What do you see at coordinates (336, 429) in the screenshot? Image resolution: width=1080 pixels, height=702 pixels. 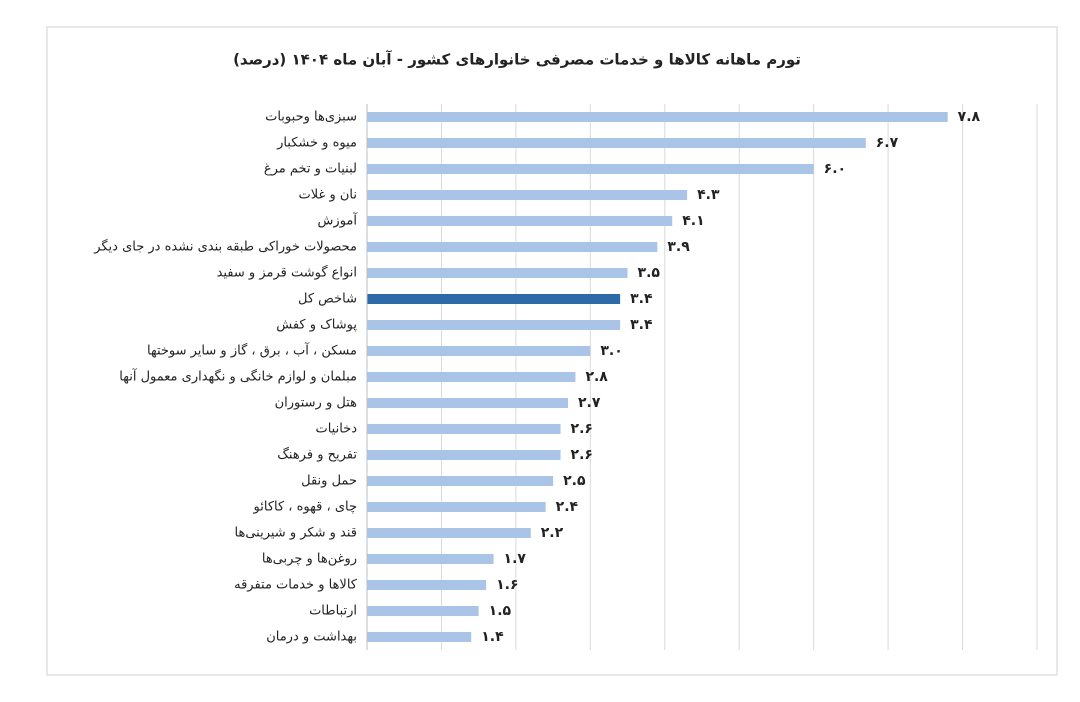 I see `y-tick-label: دخانیات` at bounding box center [336, 429].